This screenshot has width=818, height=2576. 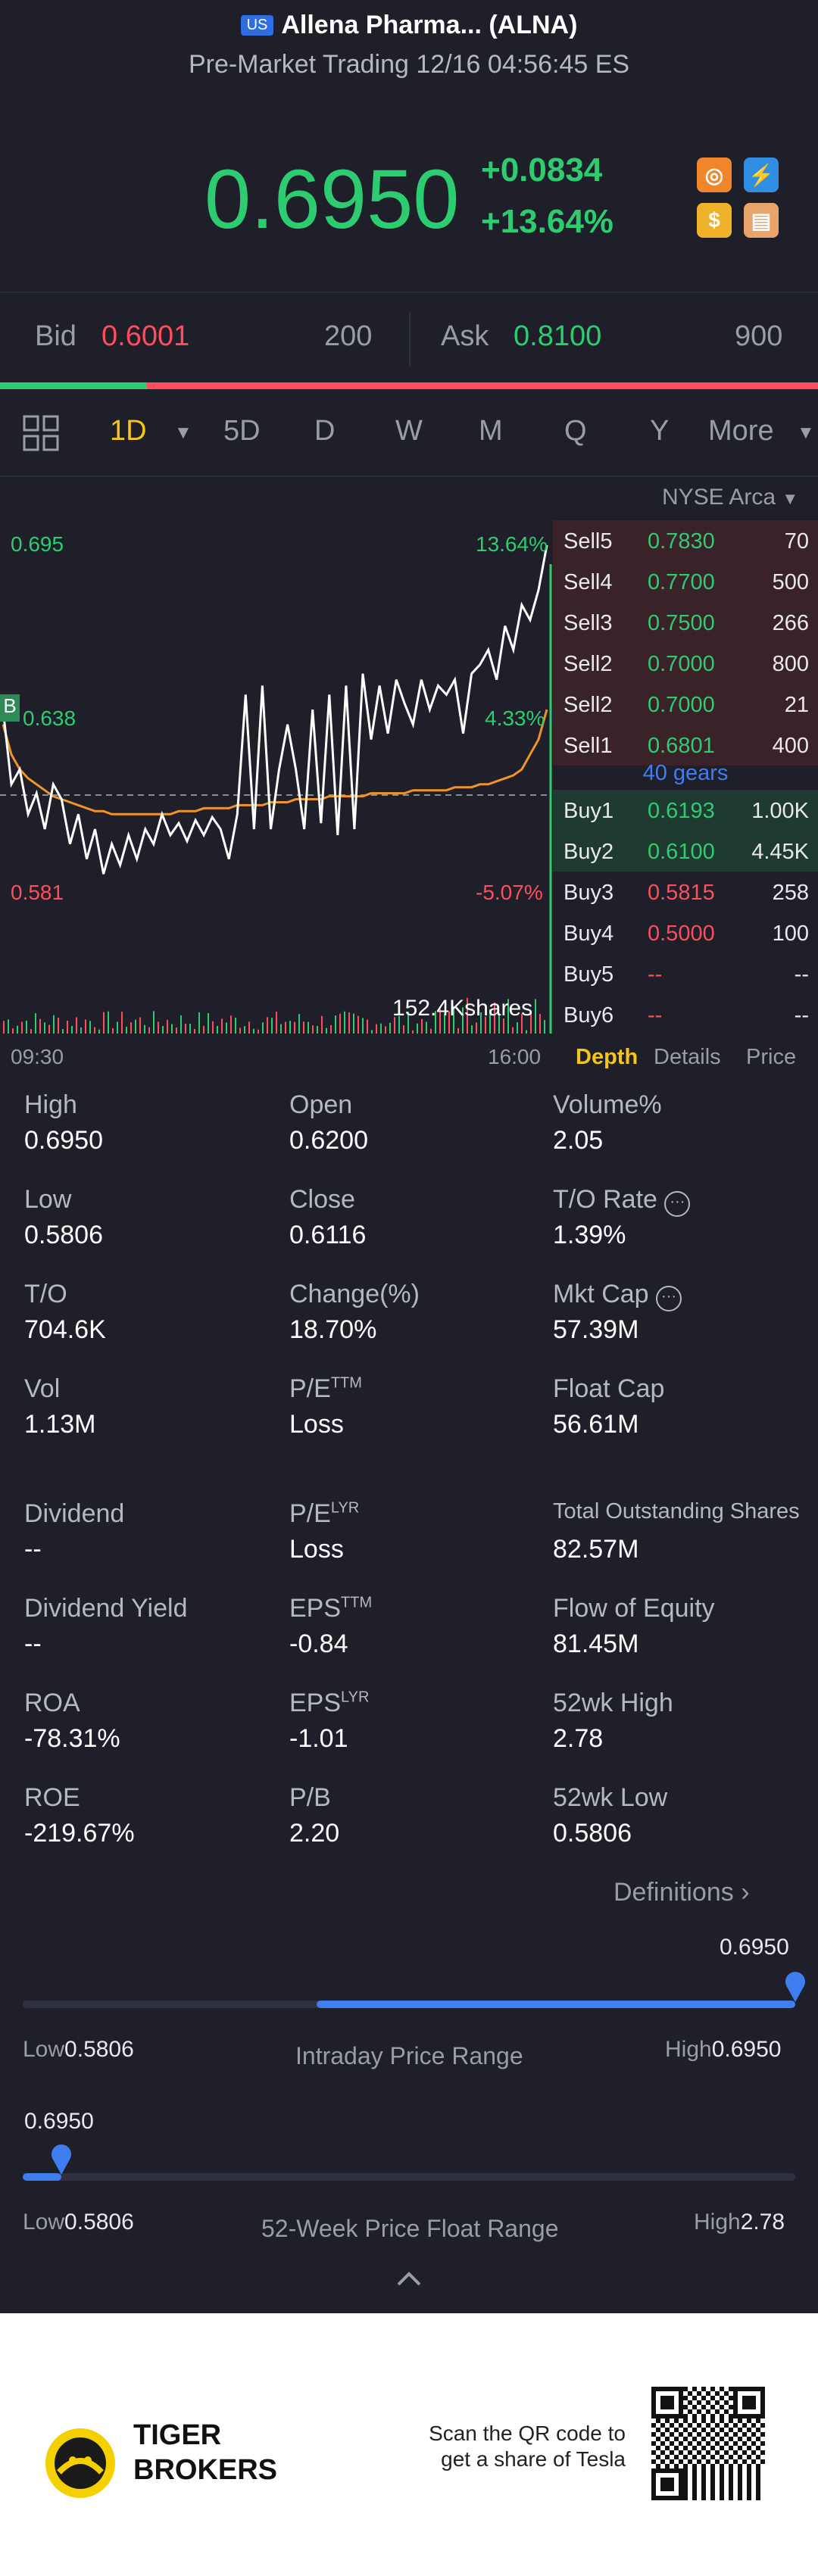 I want to click on options-chain-icon: ◎, so click(x=714, y=174).